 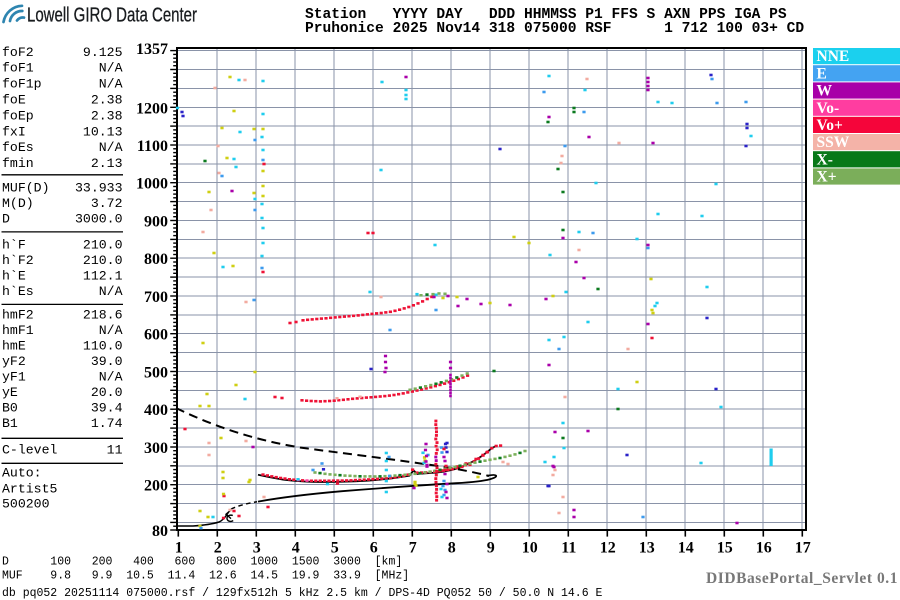 What do you see at coordinates (99, 219) in the screenshot?
I see `svg-text: 3000.0` at bounding box center [99, 219].